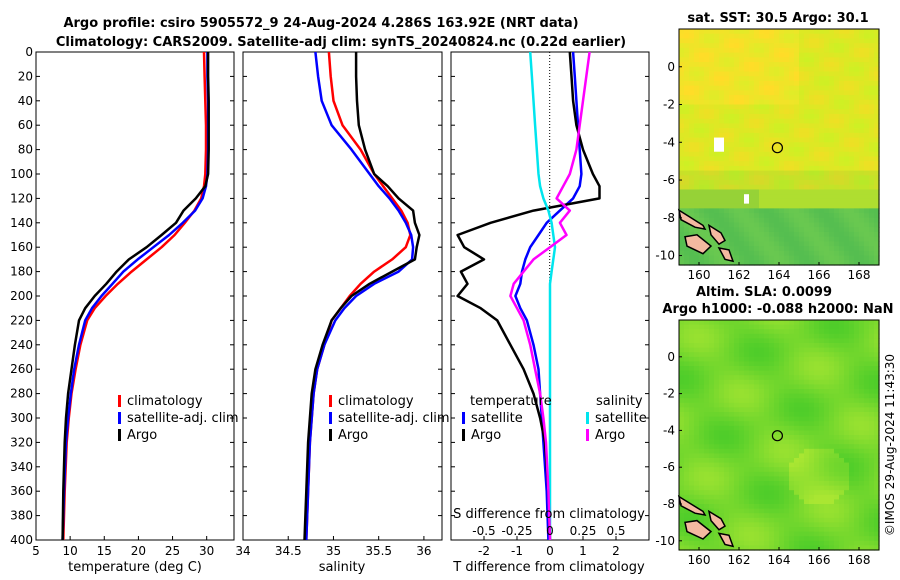 The image size is (900, 580). Describe the element at coordinates (777, 18) in the screenshot. I see `sst-map-title: sat. SST: 30.5 Argo: 30.1` at that location.